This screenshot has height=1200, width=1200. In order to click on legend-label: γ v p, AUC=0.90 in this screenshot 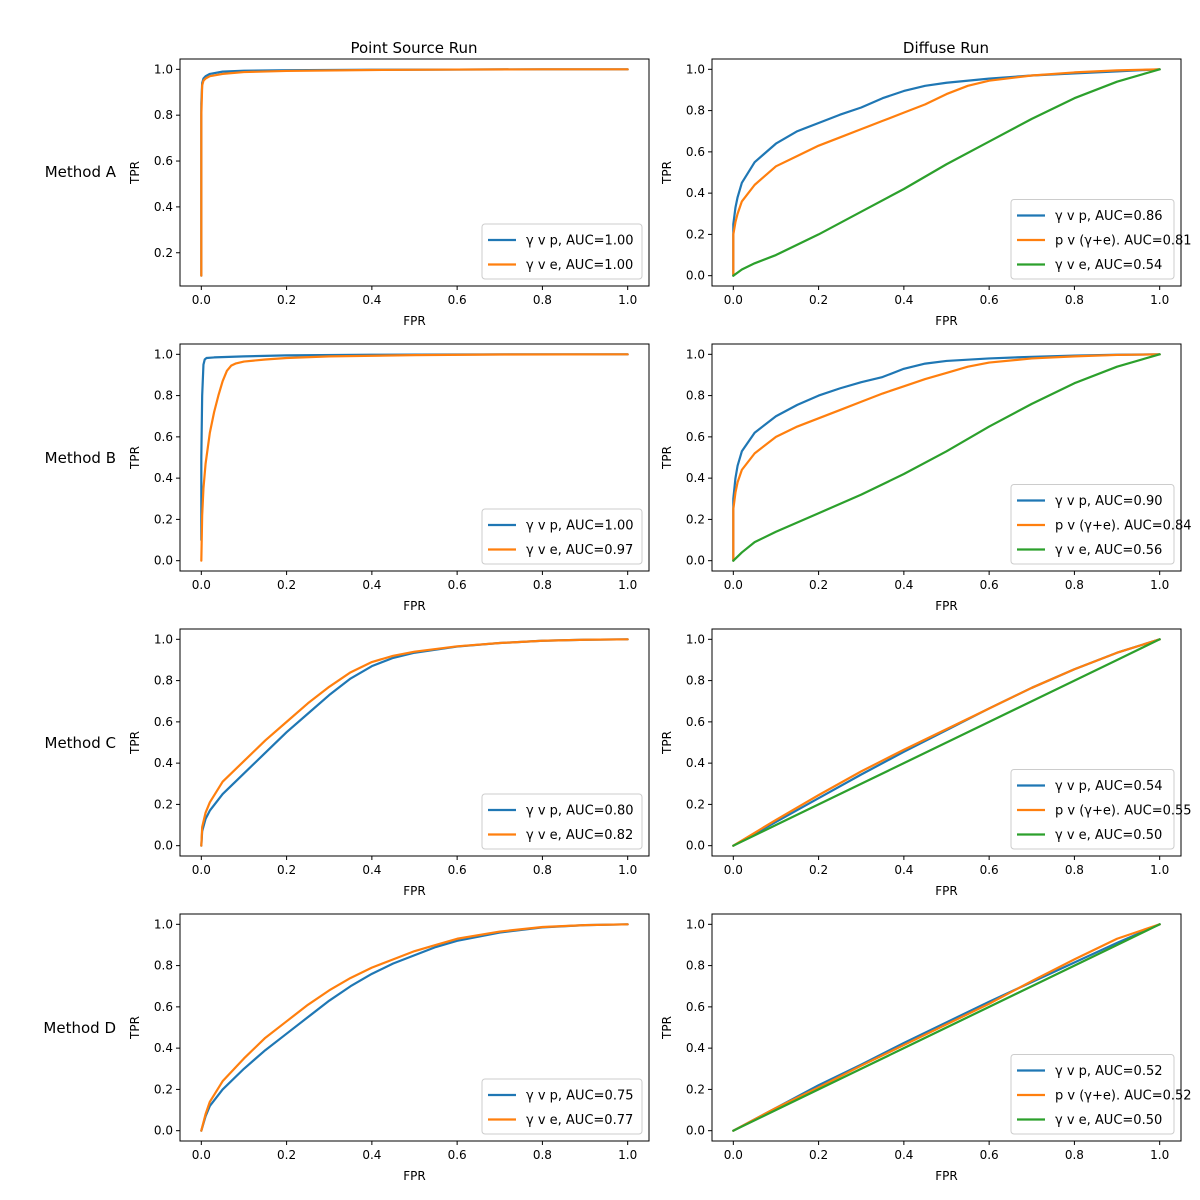, I will do `click(1109, 501)`.